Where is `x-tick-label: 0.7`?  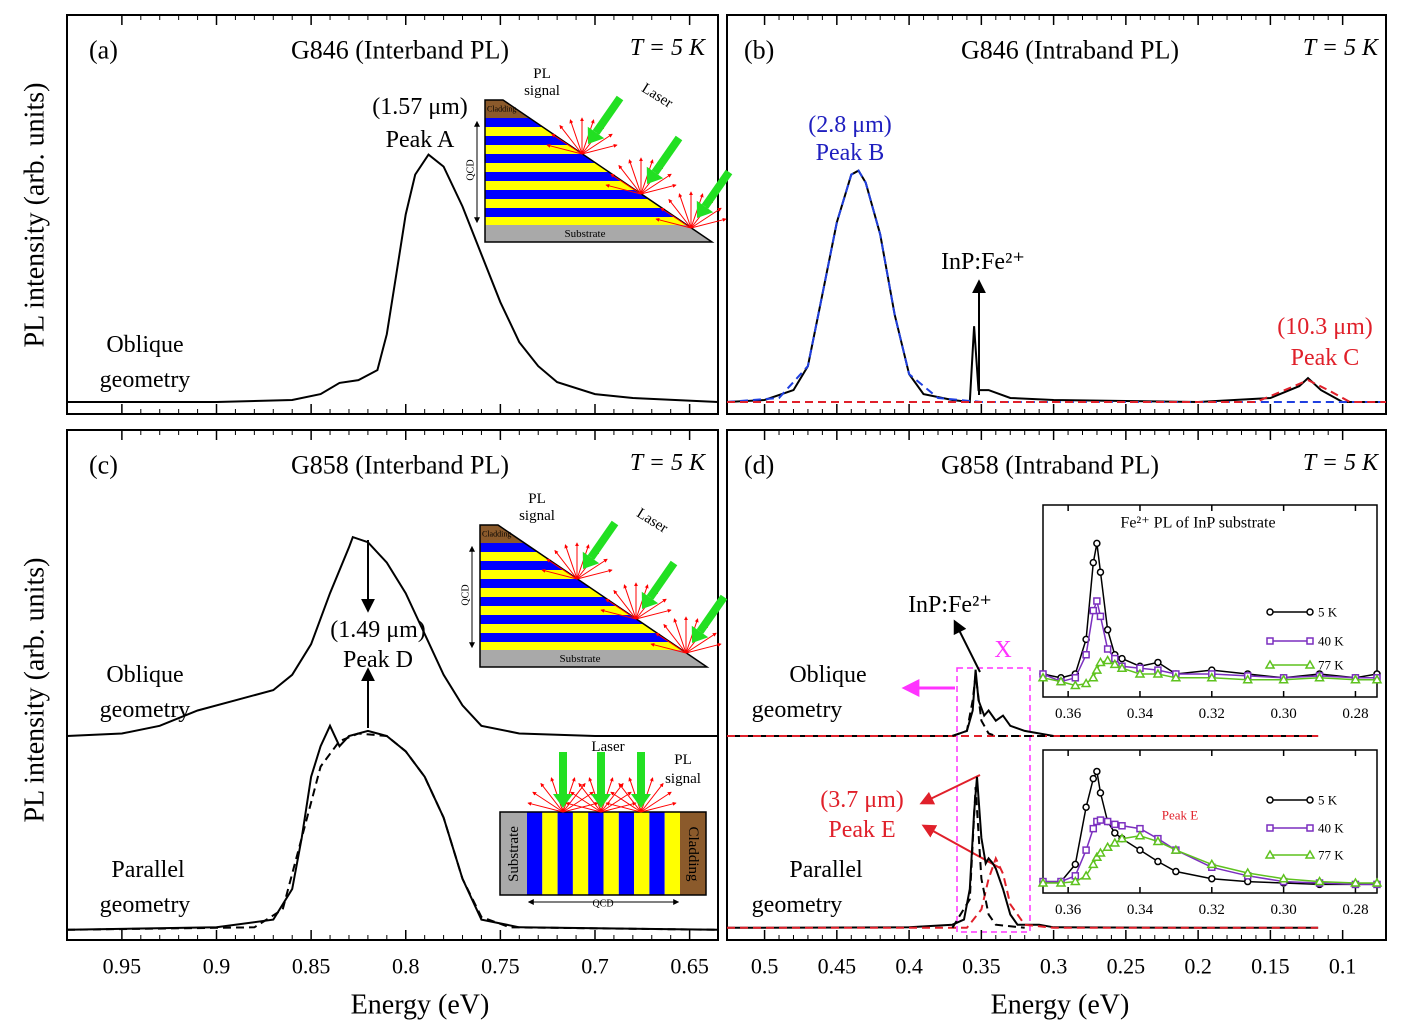
x-tick-label: 0.7 is located at coordinates (595, 966).